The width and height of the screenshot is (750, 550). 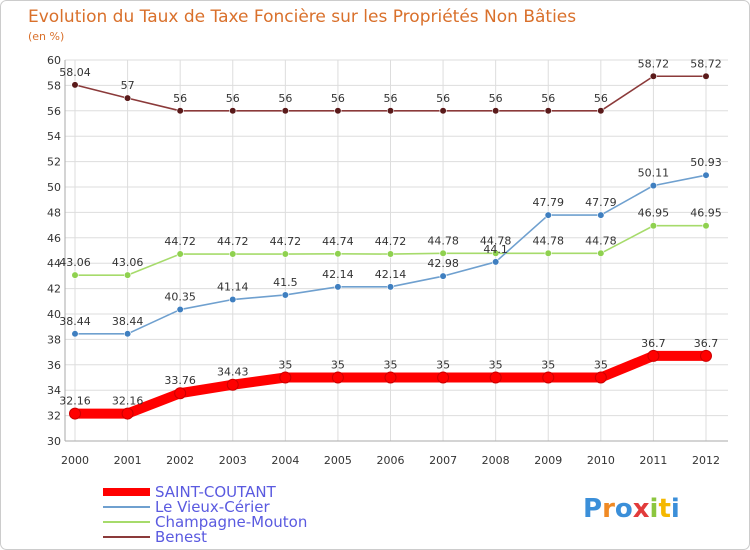 I want to click on data-label: 43.06, so click(x=128, y=262).